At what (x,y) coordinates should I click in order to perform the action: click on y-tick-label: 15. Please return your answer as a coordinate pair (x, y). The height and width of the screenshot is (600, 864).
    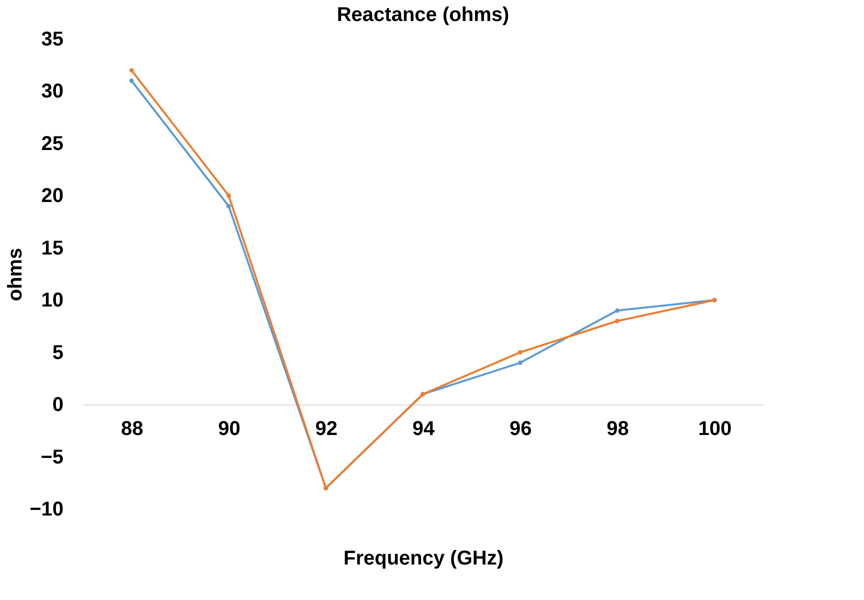
    Looking at the image, I should click on (52, 248).